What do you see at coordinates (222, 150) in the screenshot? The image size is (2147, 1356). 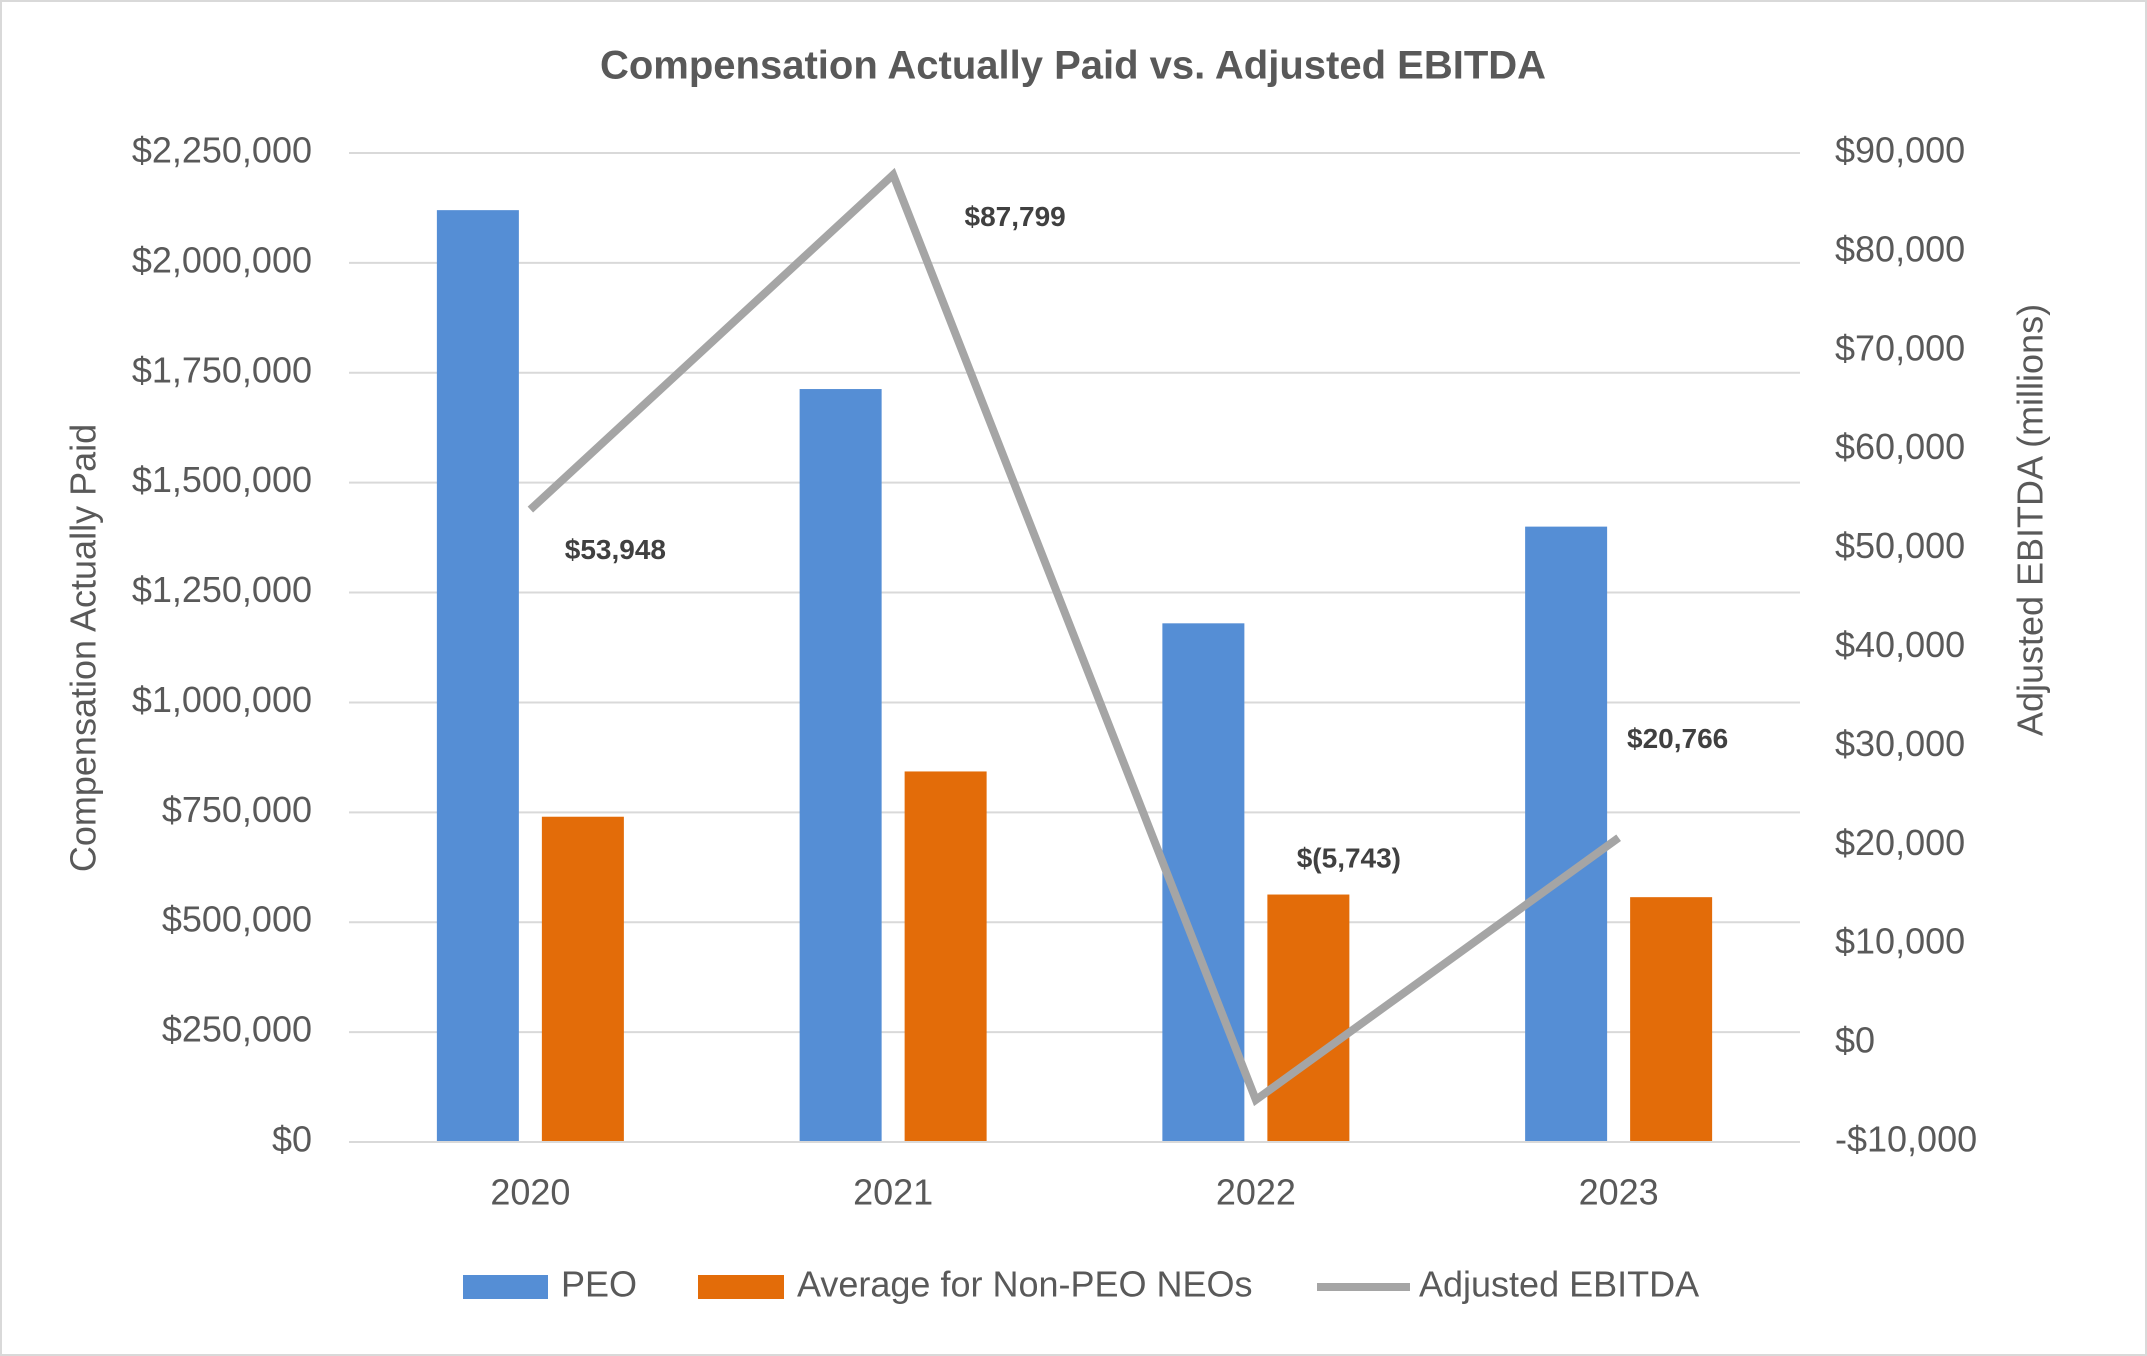 I see `y-tick-label: $2,250,000` at bounding box center [222, 150].